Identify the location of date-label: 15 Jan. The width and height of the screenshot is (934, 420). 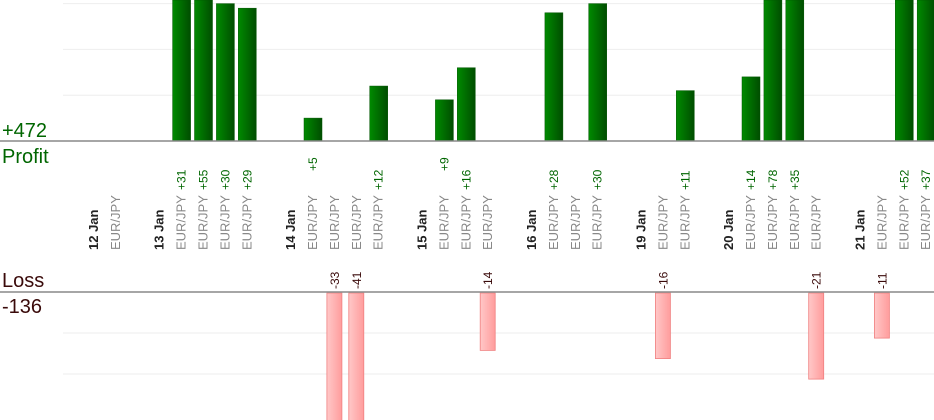
(422, 229).